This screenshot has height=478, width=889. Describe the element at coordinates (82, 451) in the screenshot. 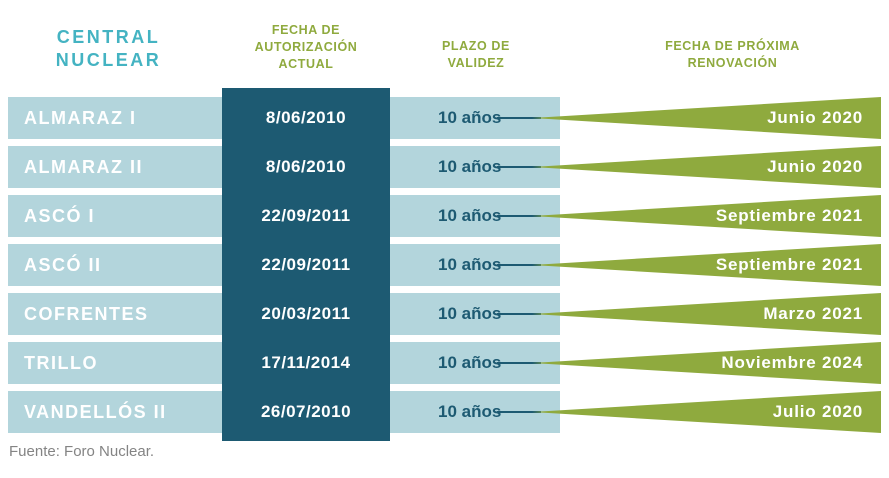

I see `source-attribution: Fuente: Foro Nuclear.` at that location.